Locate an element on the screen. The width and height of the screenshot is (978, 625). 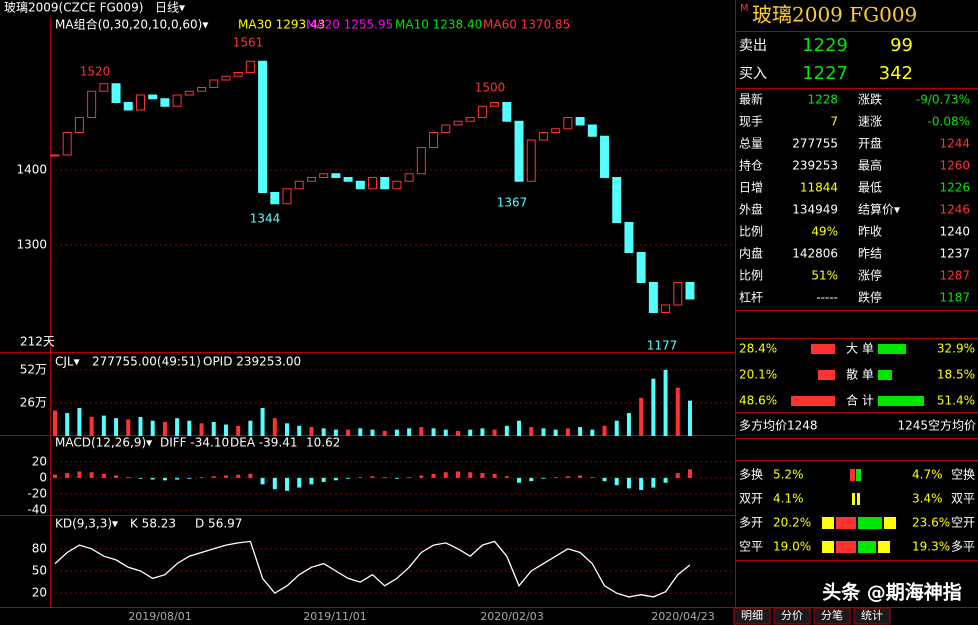
quote-price: 1229 is located at coordinates (825, 45).